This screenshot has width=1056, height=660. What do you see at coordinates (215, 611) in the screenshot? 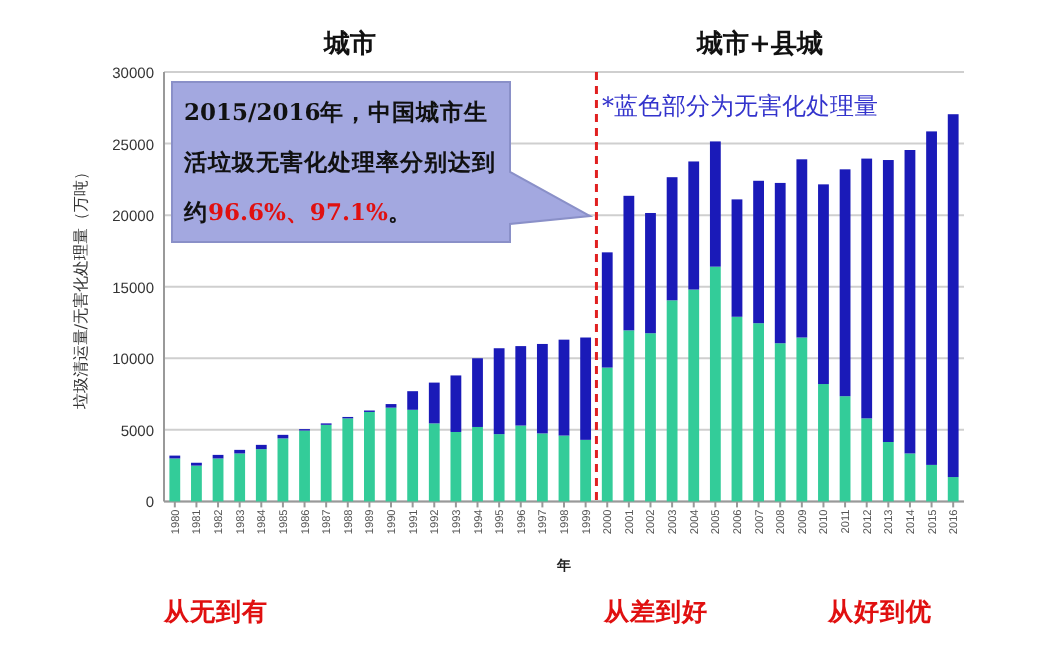
I see `text: 从无到有` at bounding box center [215, 611].